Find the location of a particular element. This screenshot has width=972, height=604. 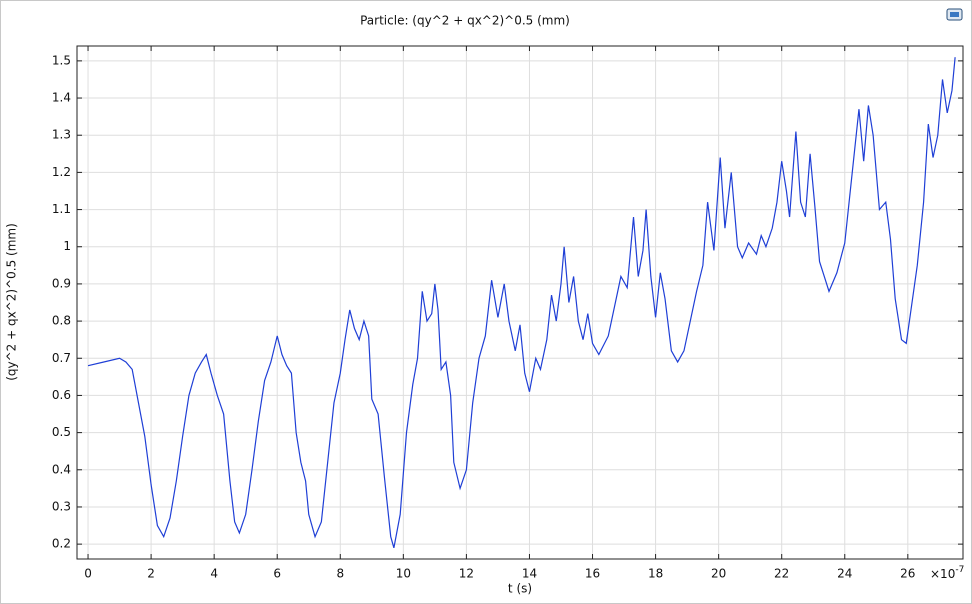

y-tick-label: 1.3 is located at coordinates (61, 135).